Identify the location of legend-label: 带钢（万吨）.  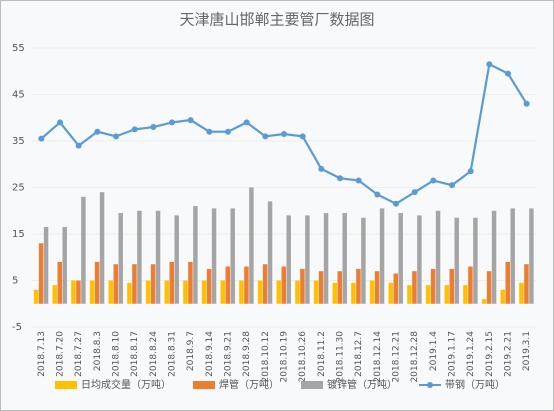
(475, 384).